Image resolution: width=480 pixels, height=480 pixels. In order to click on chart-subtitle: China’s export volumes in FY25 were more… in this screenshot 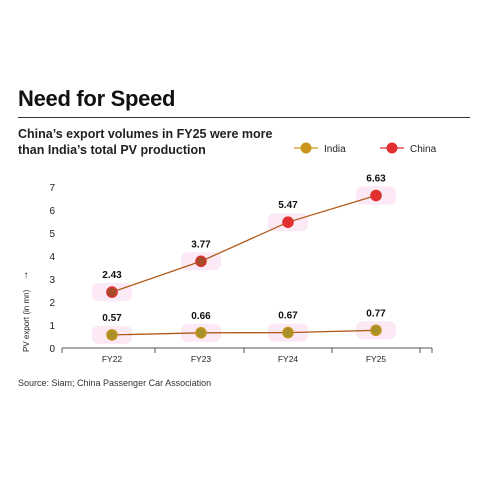, I will do `click(145, 142)`.